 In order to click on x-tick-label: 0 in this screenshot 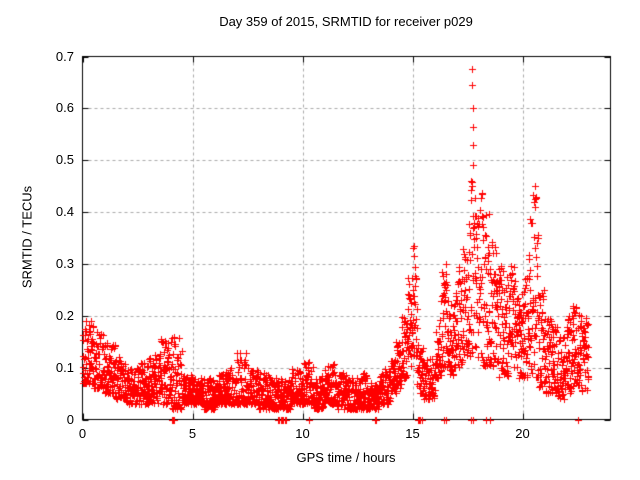, I will do `click(82, 433)`.